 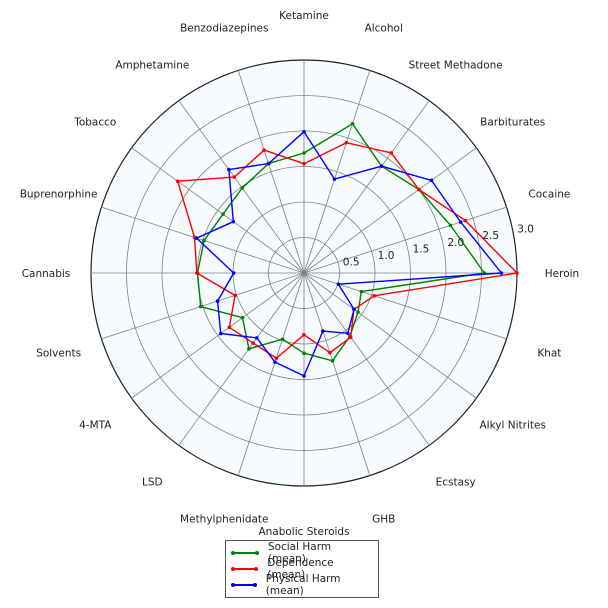 I want to click on legend-item-physical: Physical Harm (mean), so click(x=301, y=585).